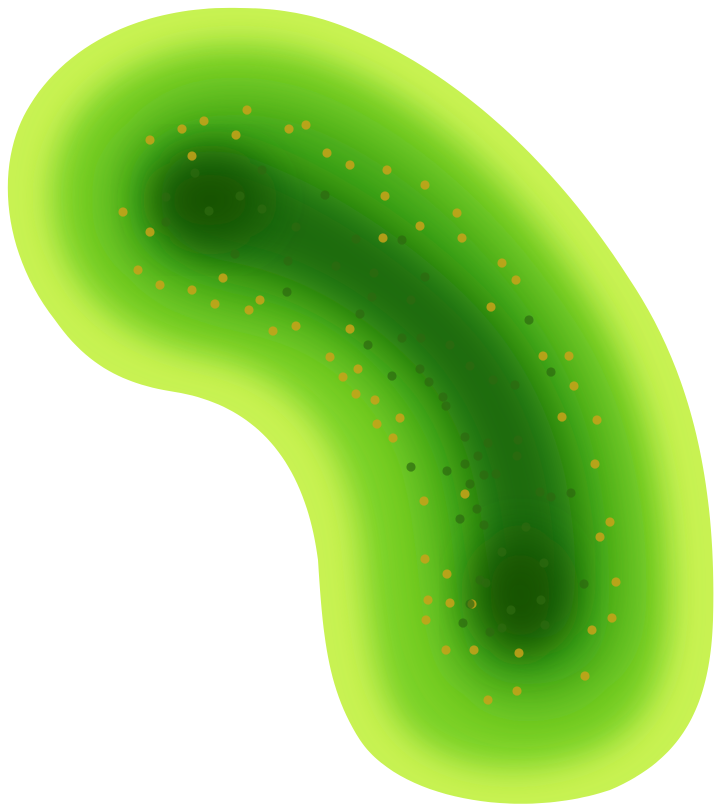 This screenshot has width=717, height=811. What do you see at coordinates (520, 595) in the screenshot?
I see `pickle-dark-spot-bottom` at bounding box center [520, 595].